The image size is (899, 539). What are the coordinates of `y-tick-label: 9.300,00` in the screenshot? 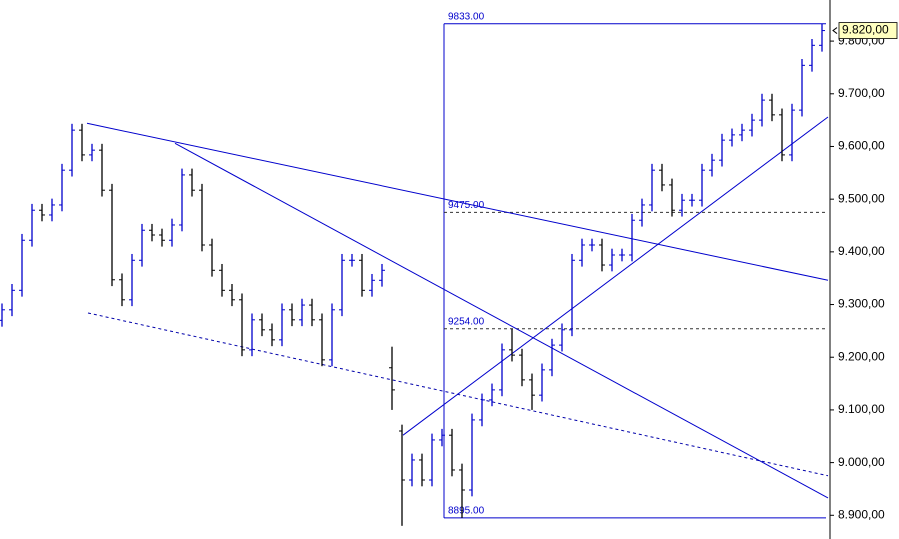 It's located at (861, 304).